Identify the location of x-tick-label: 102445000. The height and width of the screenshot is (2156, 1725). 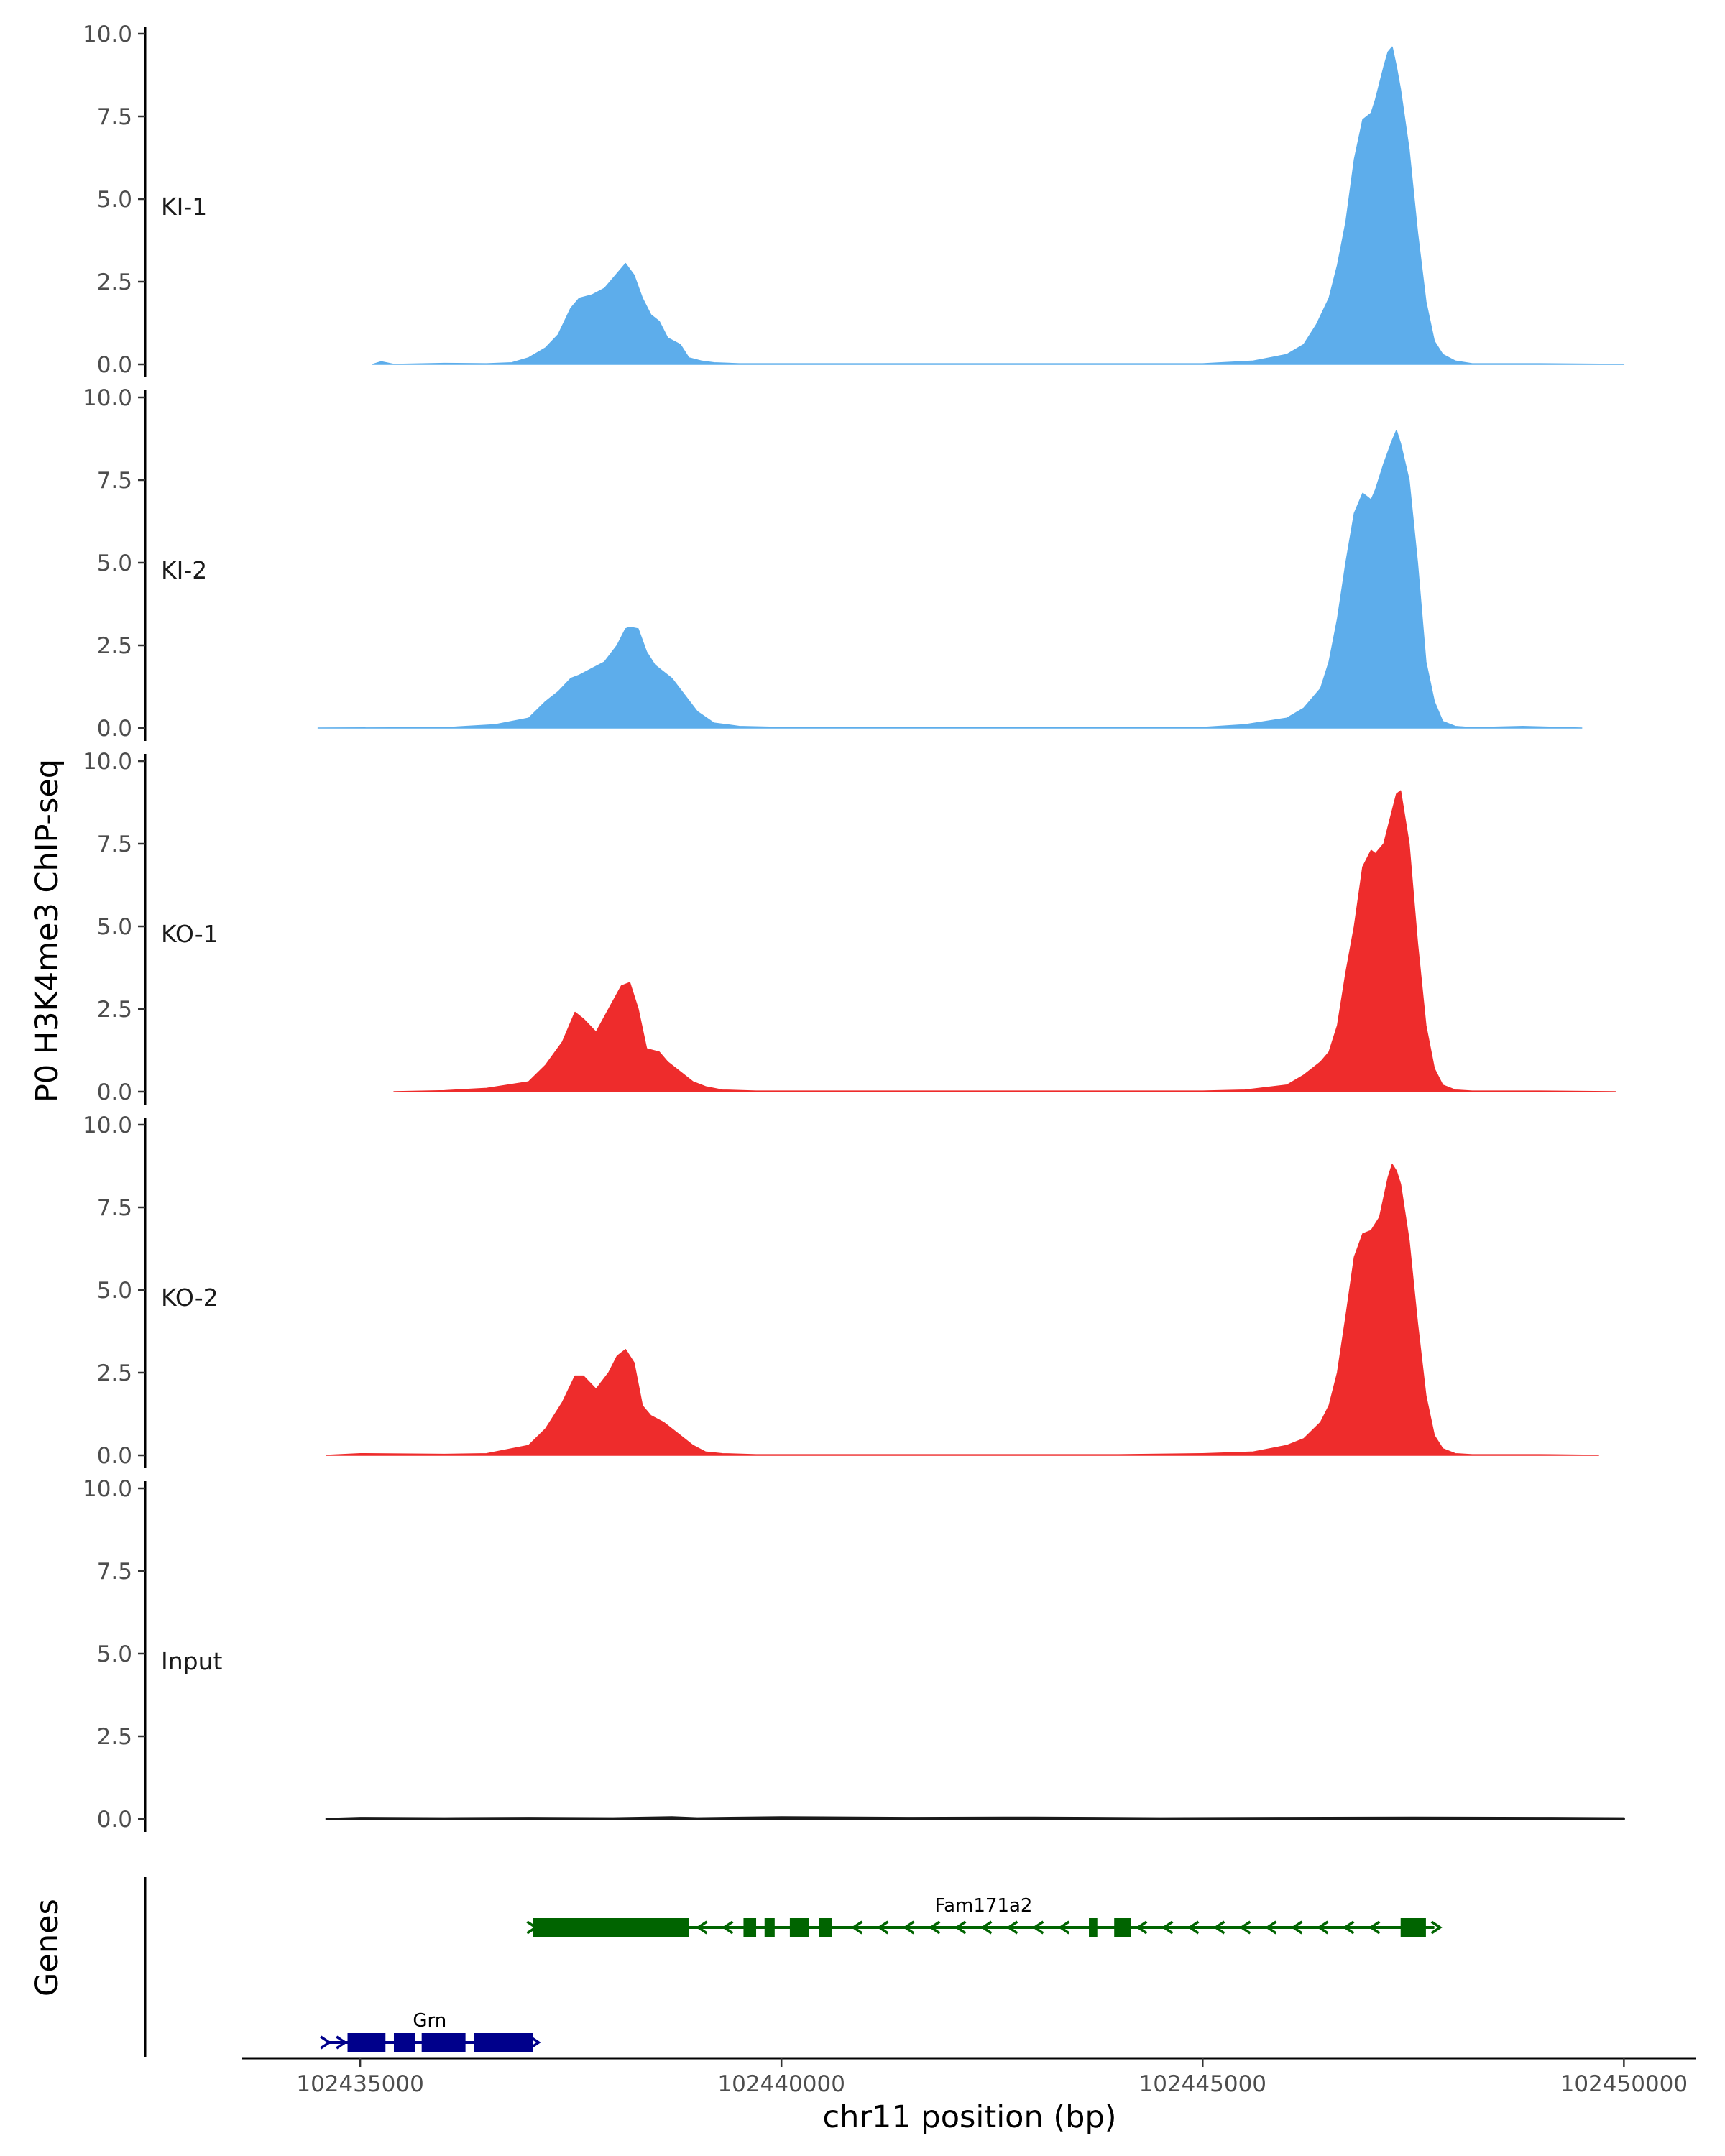
(1203, 2084).